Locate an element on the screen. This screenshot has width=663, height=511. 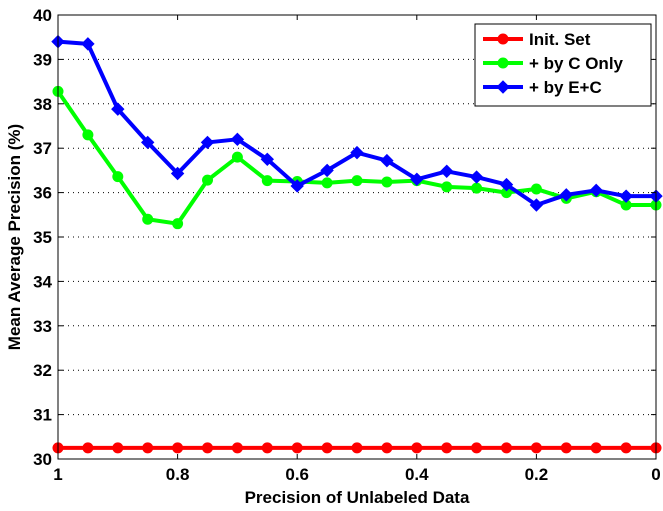
y-axis-label: Mean Average Precision (%) is located at coordinates (14, 237).